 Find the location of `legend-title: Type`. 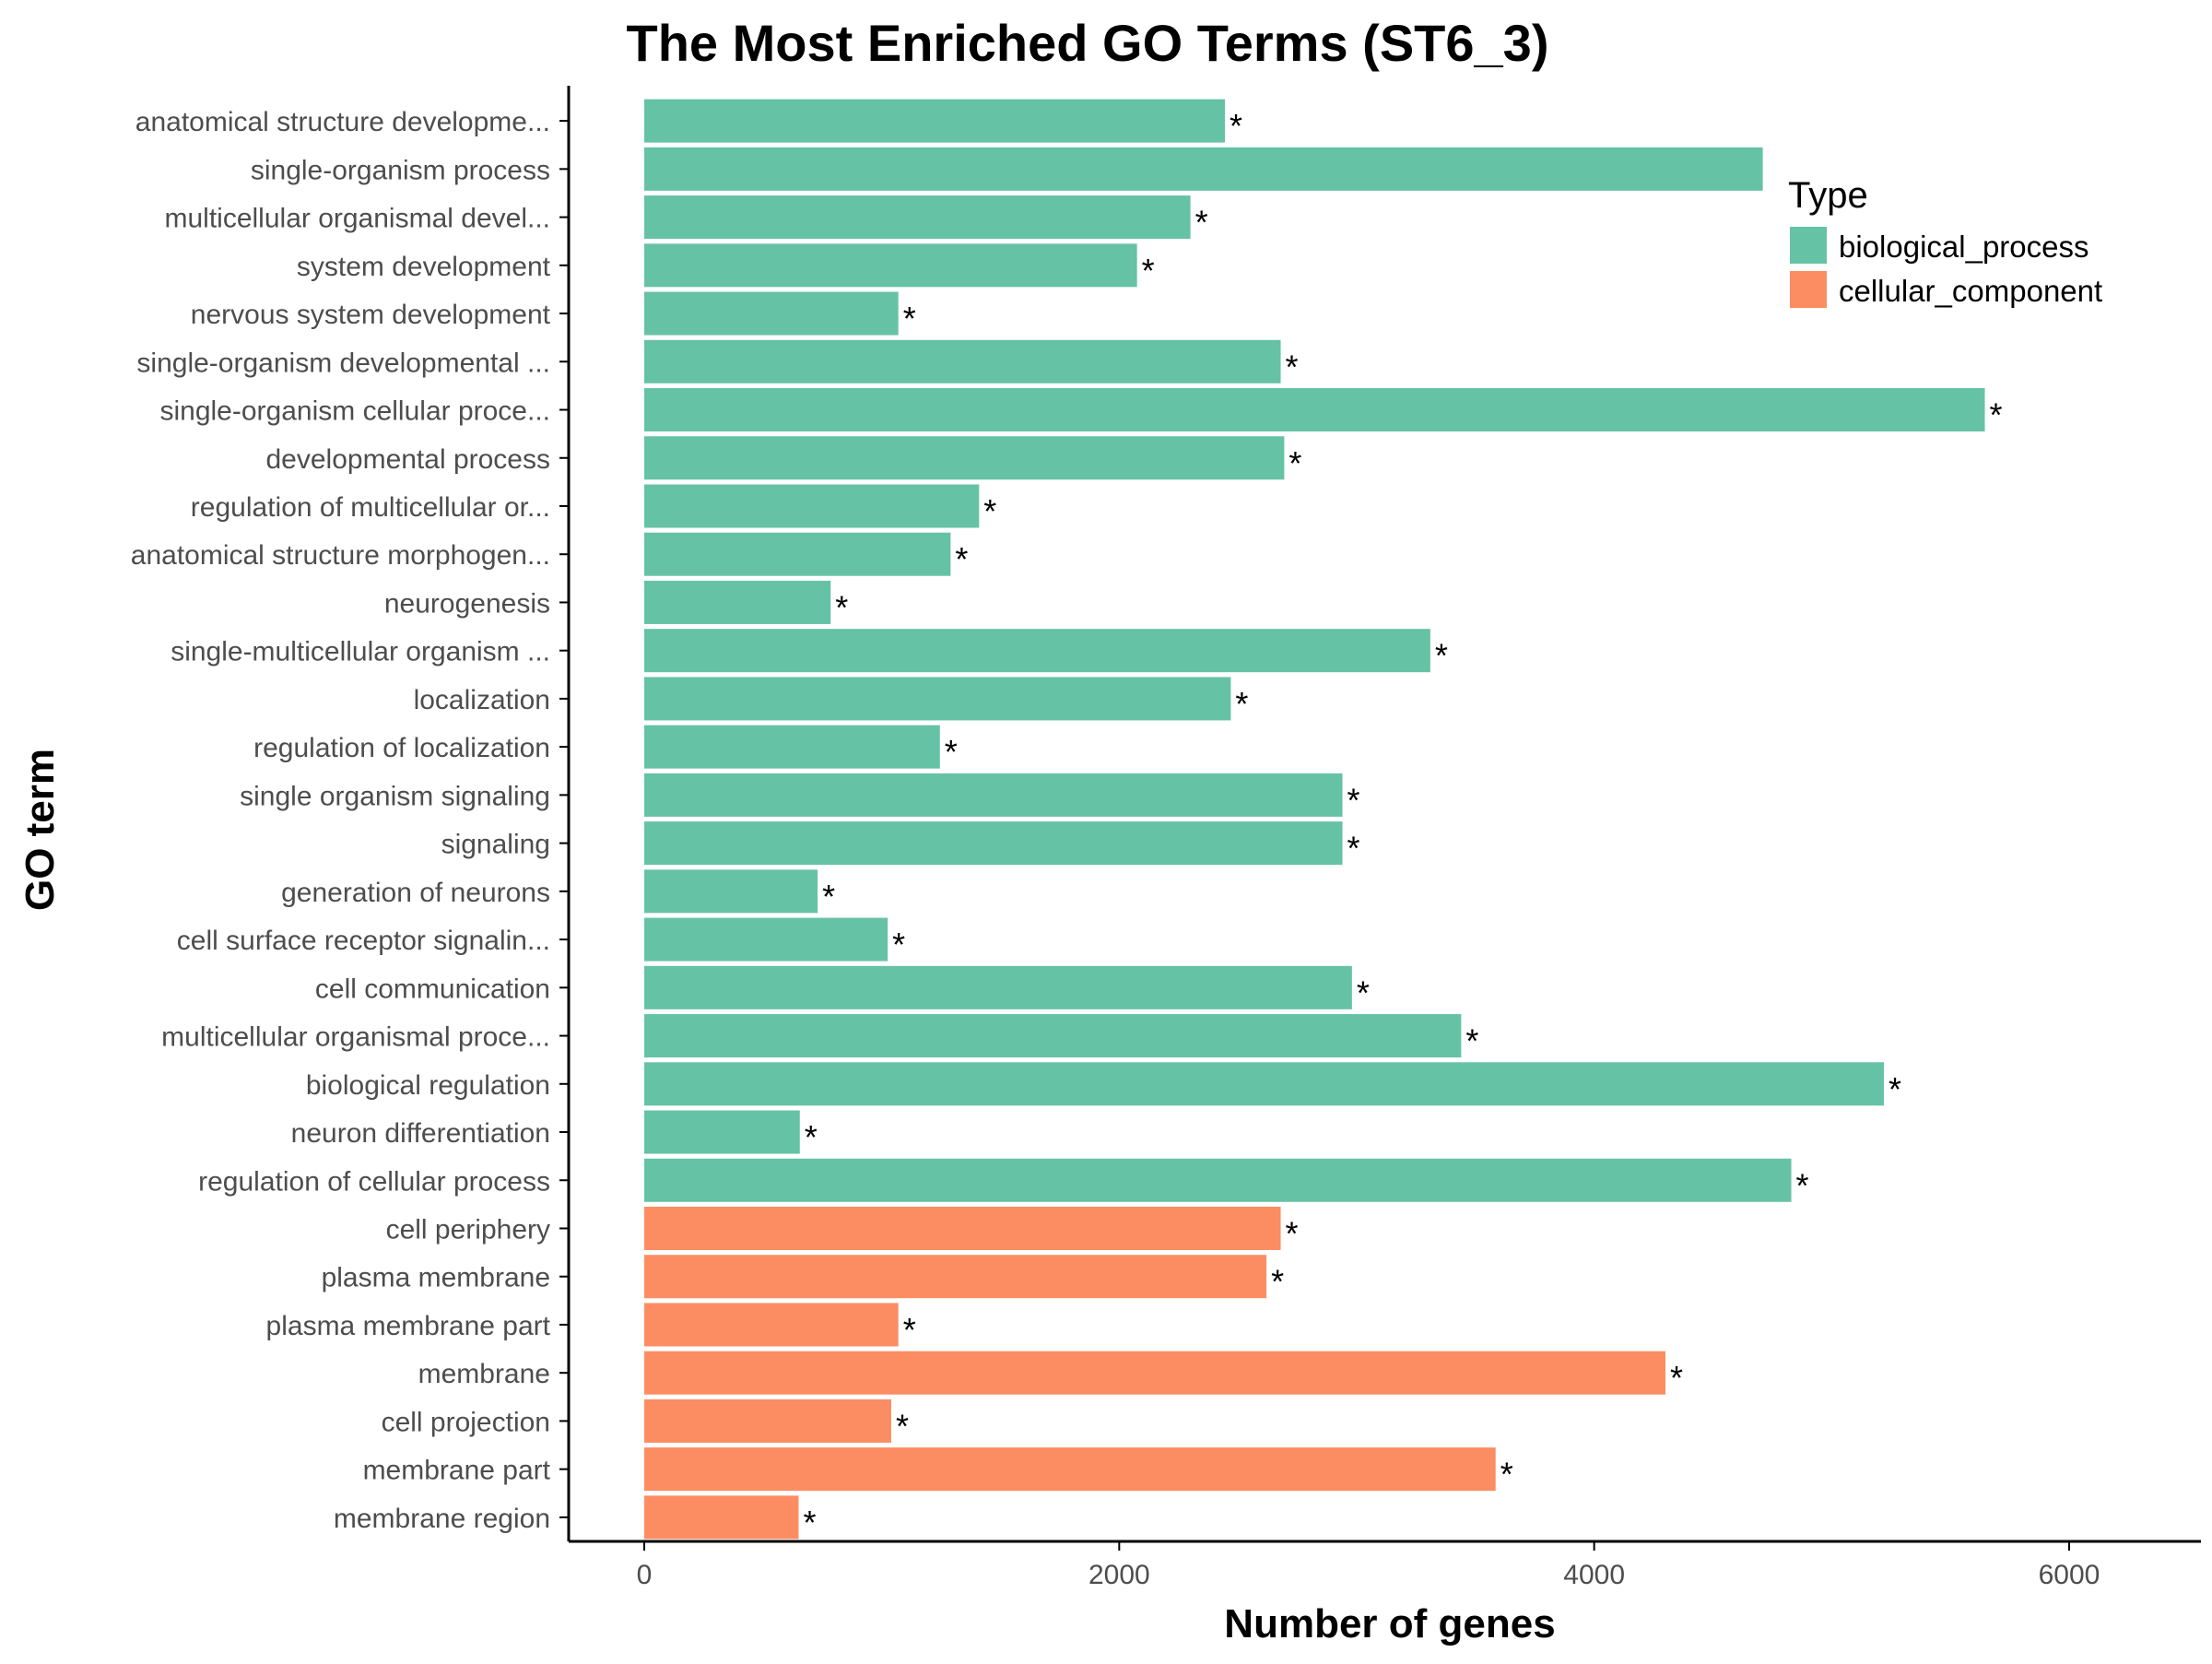

legend-title: Type is located at coordinates (1828, 195).